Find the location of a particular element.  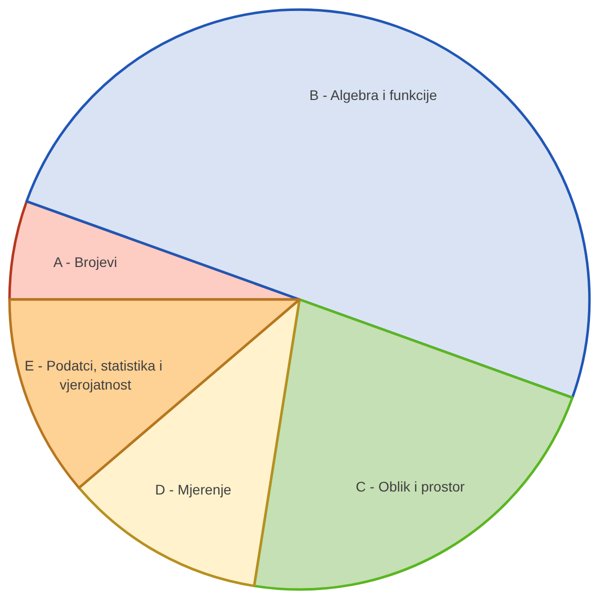

slice-label: A - Brojevi is located at coordinates (85, 262).